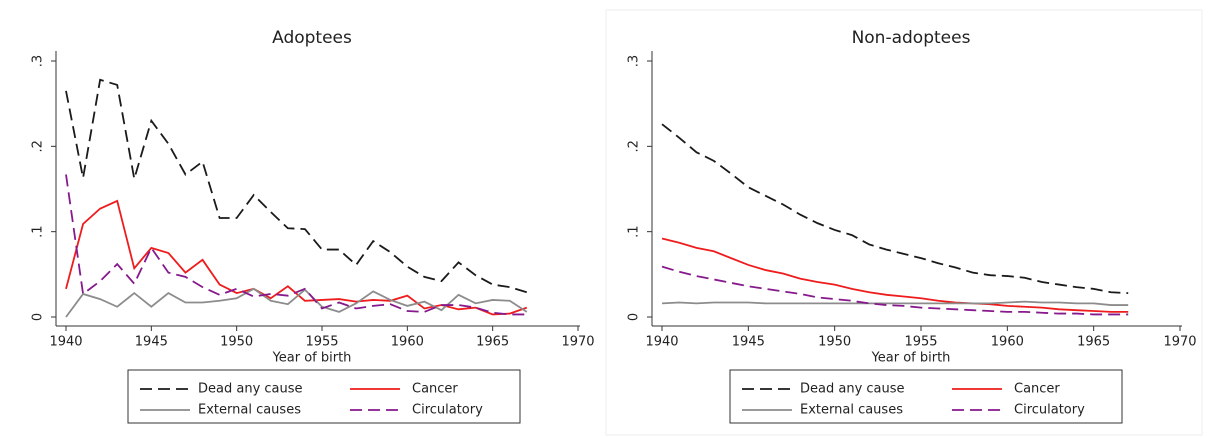  I want to click on chart-title: Adoptees, so click(312, 38).